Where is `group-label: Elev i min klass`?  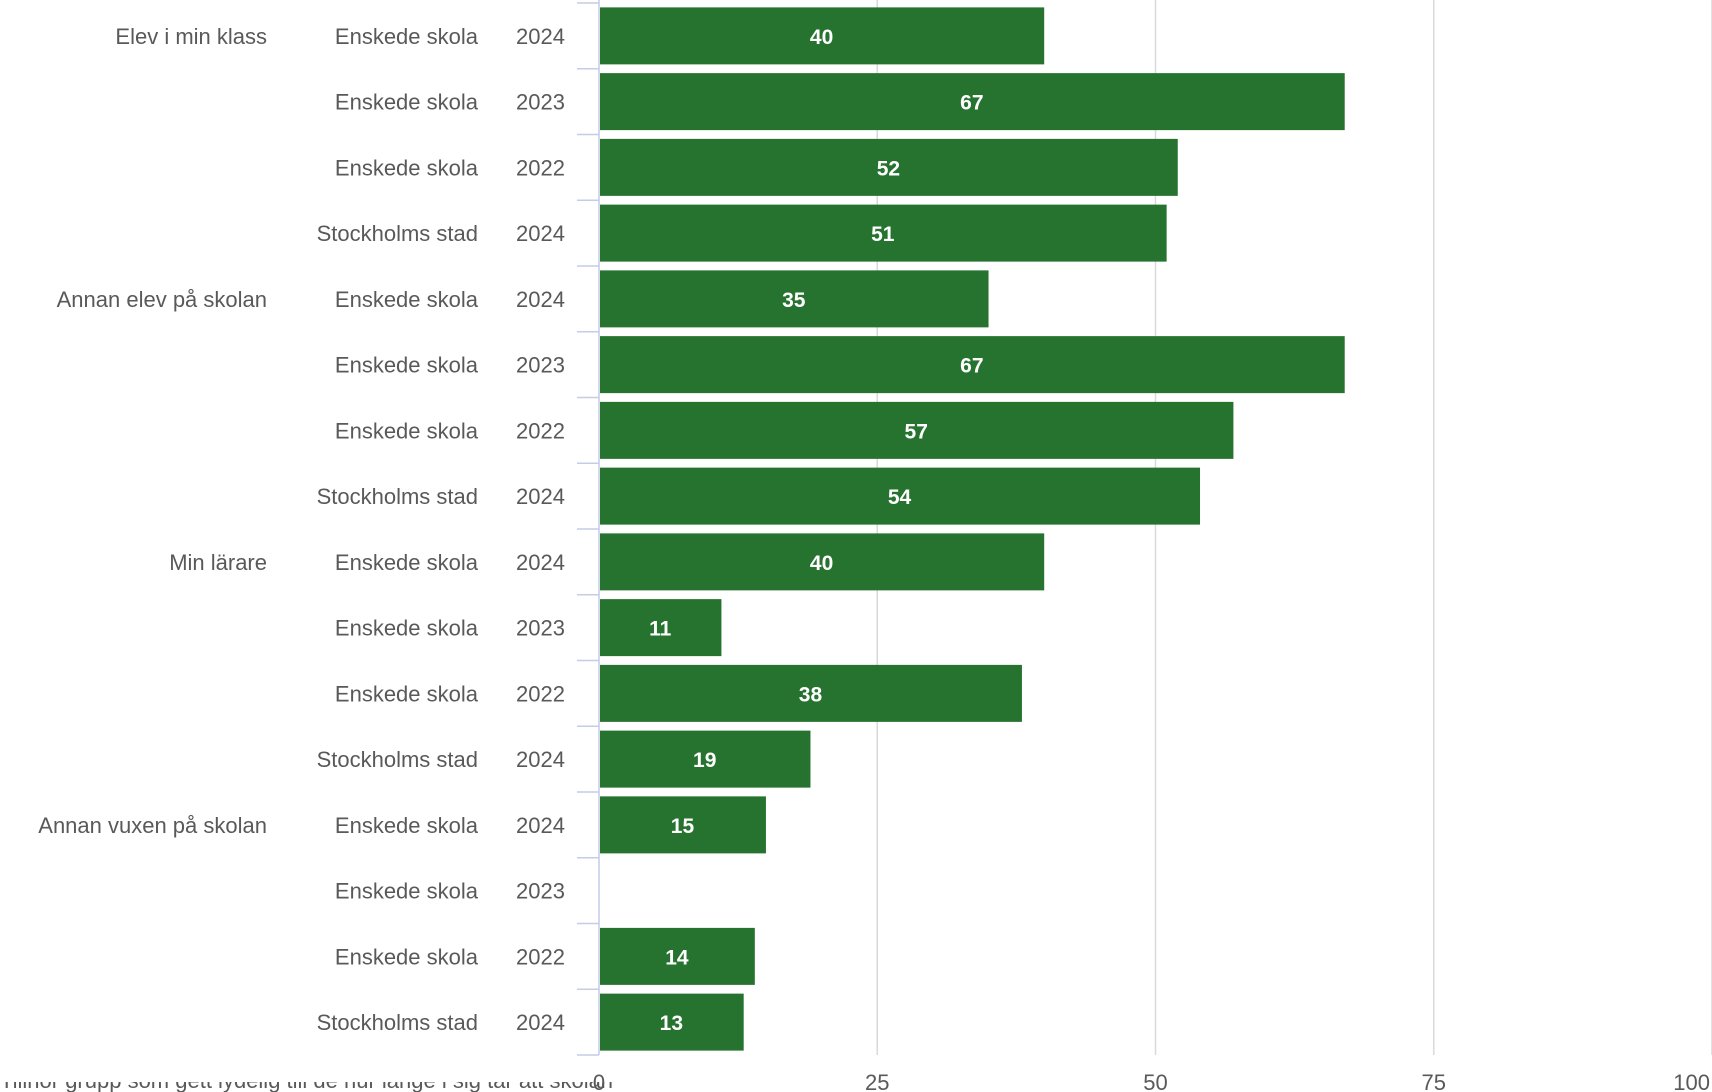 group-label: Elev i min klass is located at coordinates (191, 36).